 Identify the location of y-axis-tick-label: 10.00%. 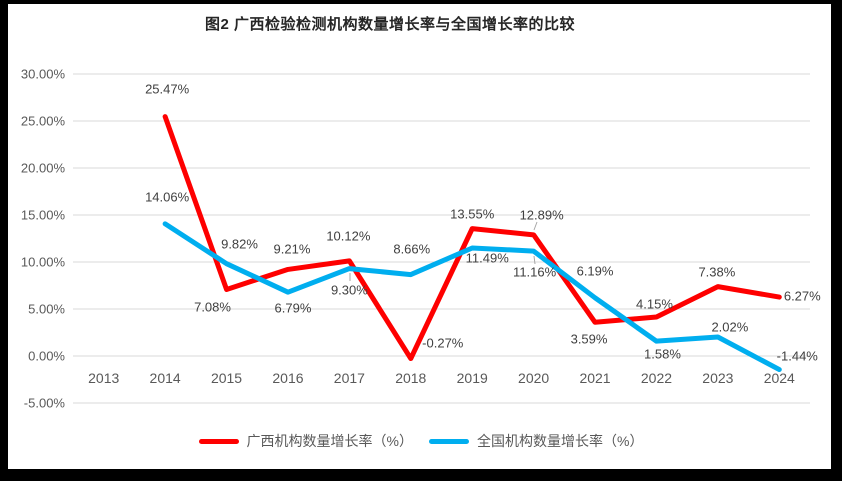
(42, 262).